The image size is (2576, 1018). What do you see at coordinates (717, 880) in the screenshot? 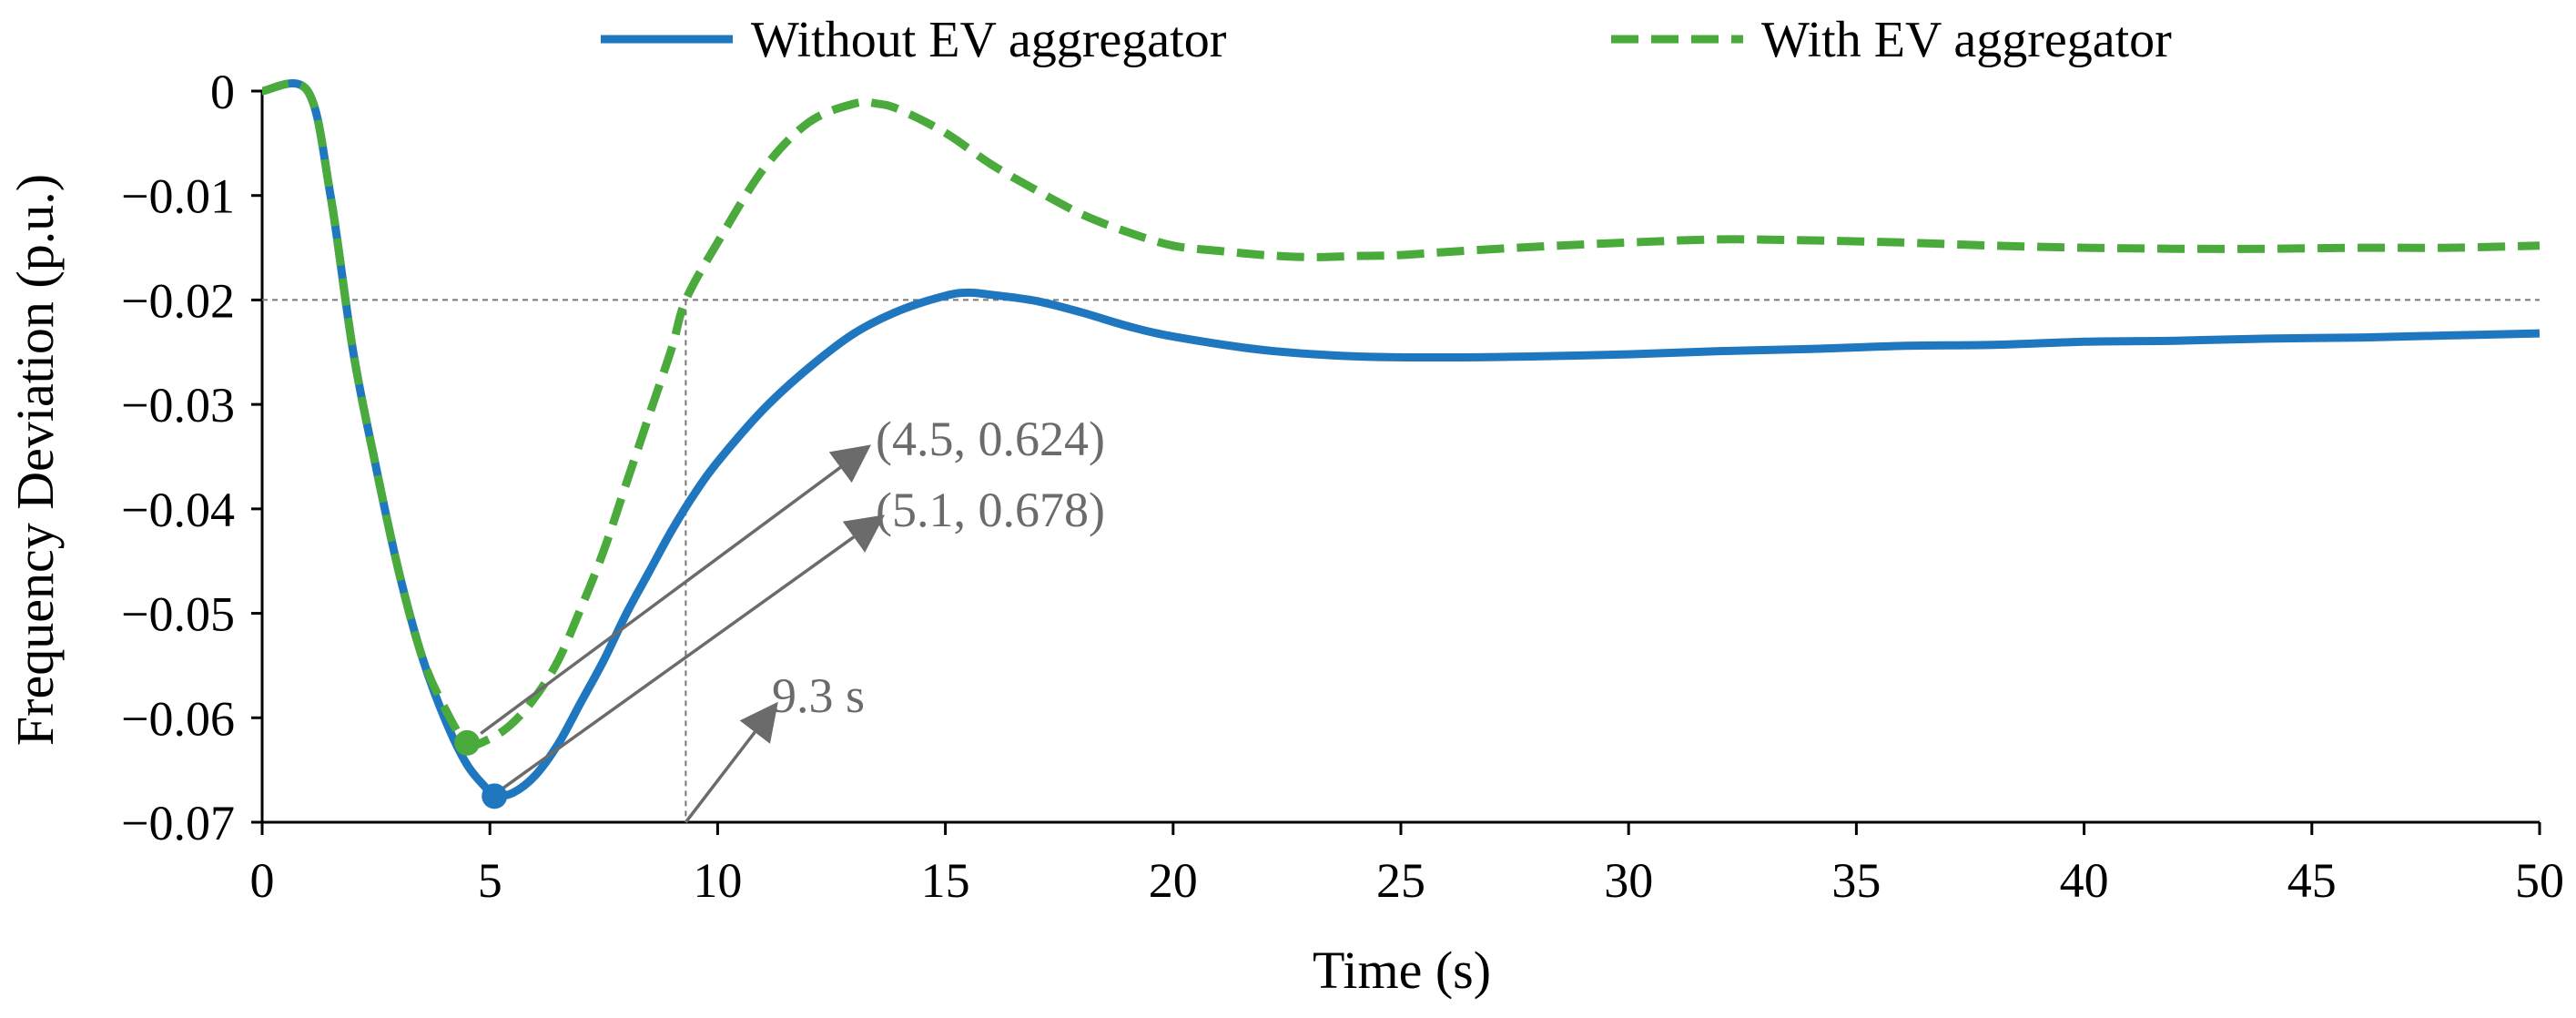
I see `x-tick-label: 10` at bounding box center [717, 880].